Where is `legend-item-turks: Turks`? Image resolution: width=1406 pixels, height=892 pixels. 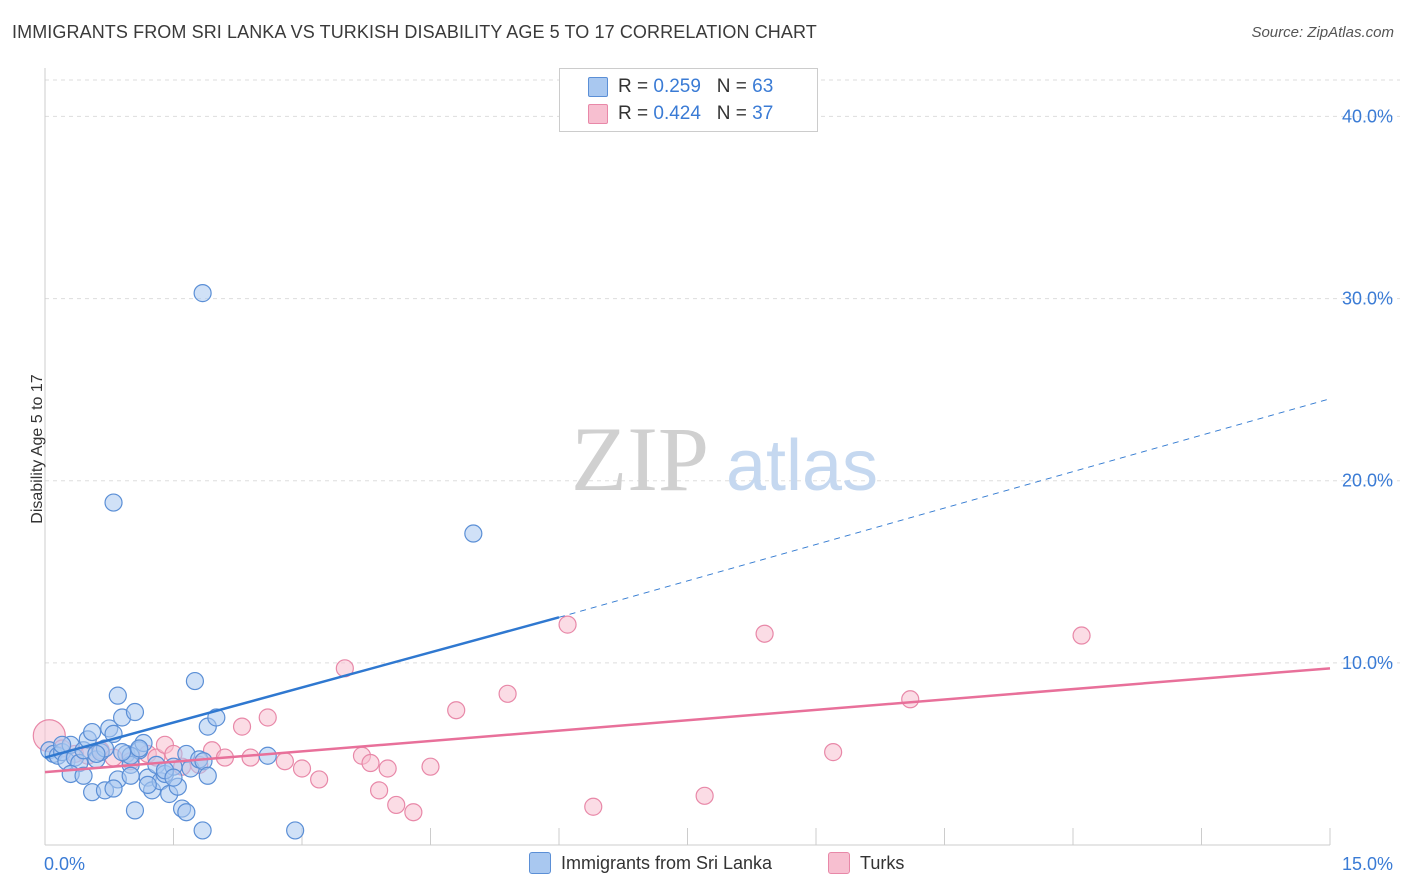
legend-item-turks: Turks is located at coordinates (866, 863).